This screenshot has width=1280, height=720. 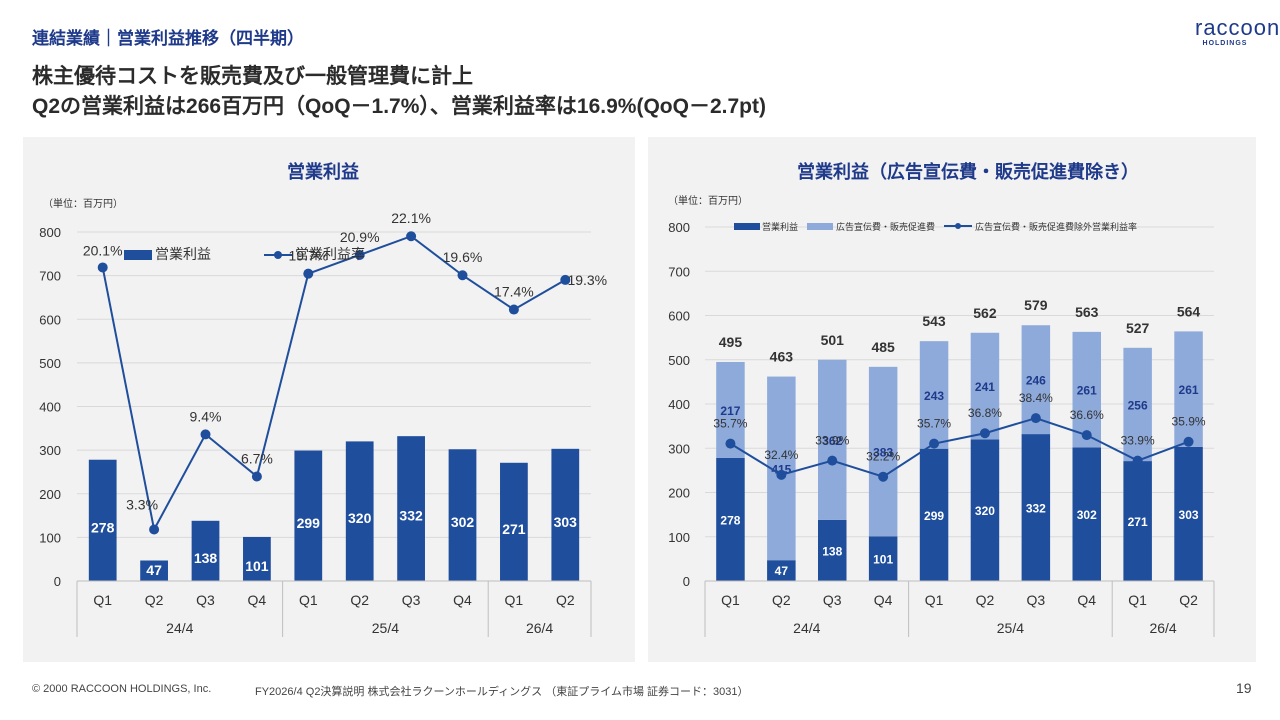 I want to click on y-tick-label: 700, so click(x=679, y=271).